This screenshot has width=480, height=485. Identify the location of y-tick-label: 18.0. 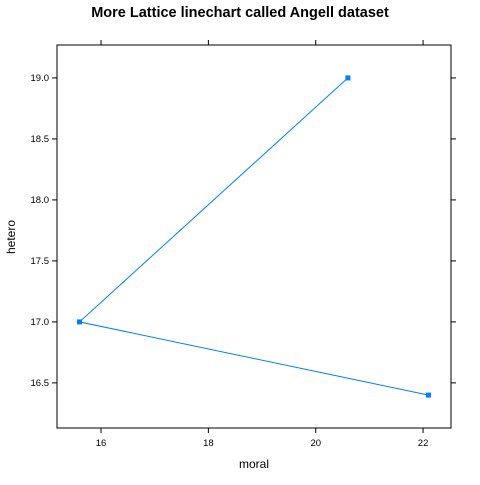
(40, 200).